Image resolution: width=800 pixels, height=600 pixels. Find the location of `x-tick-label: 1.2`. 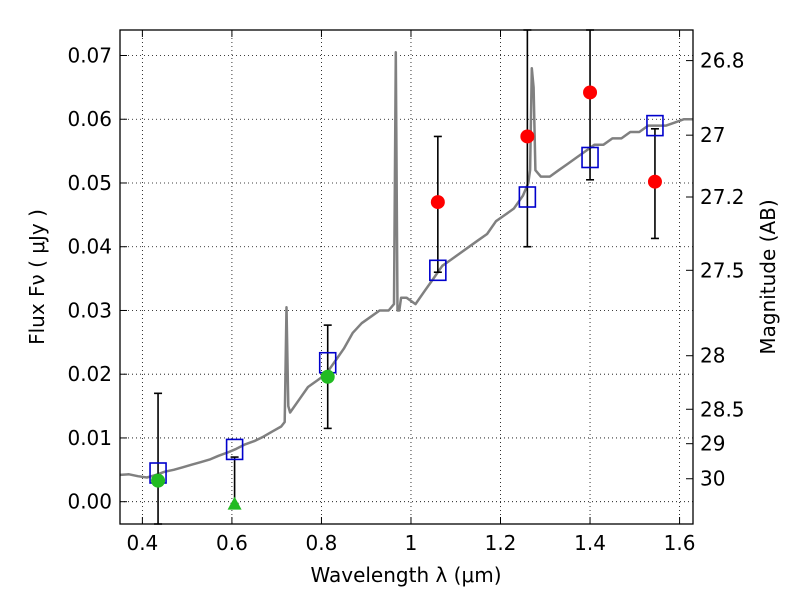

x-tick-label: 1.2 is located at coordinates (501, 543).